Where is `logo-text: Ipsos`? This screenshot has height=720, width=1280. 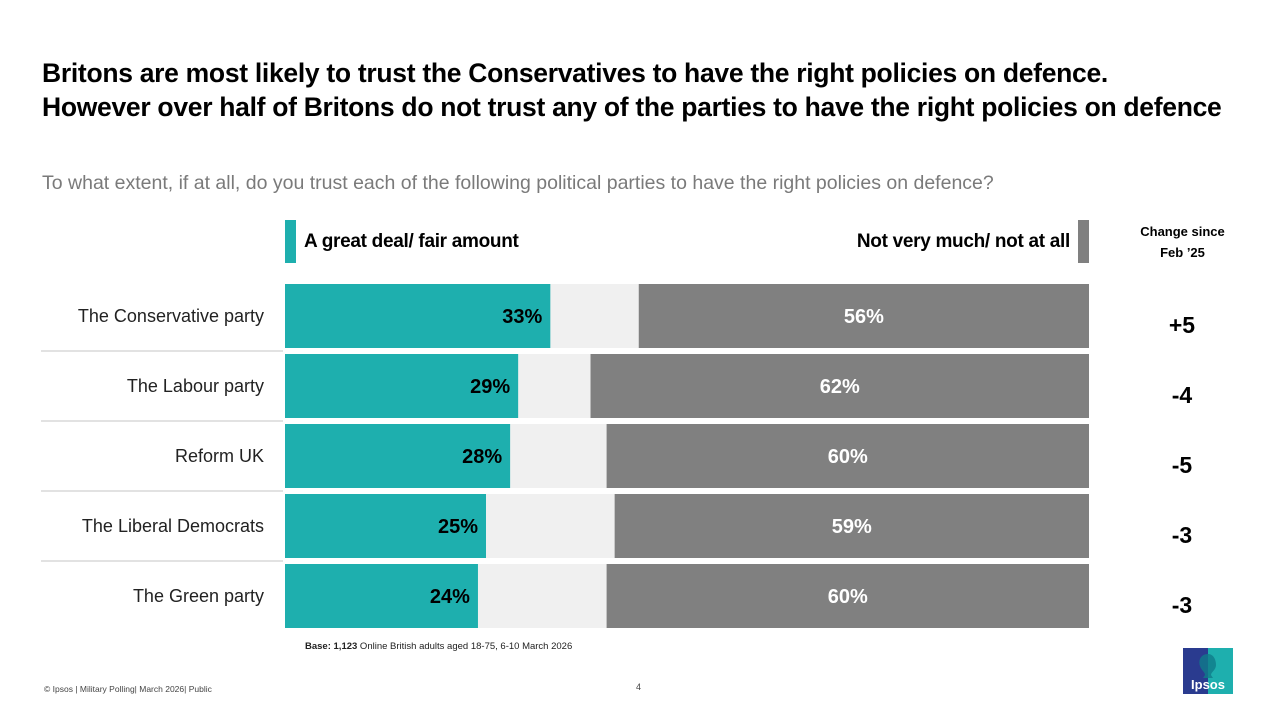 logo-text: Ipsos is located at coordinates (1208, 684).